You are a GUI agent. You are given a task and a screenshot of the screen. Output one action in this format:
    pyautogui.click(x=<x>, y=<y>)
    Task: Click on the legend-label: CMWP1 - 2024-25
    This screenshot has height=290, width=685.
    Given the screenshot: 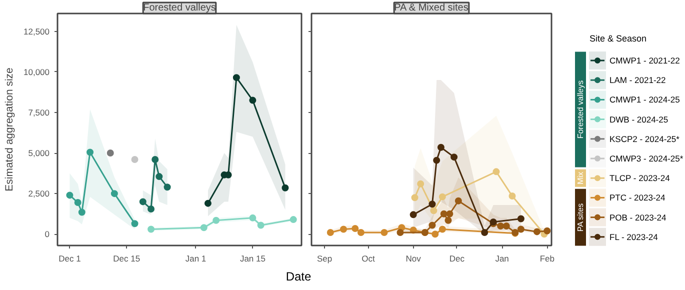 What is the action you would take?
    pyautogui.click(x=645, y=99)
    